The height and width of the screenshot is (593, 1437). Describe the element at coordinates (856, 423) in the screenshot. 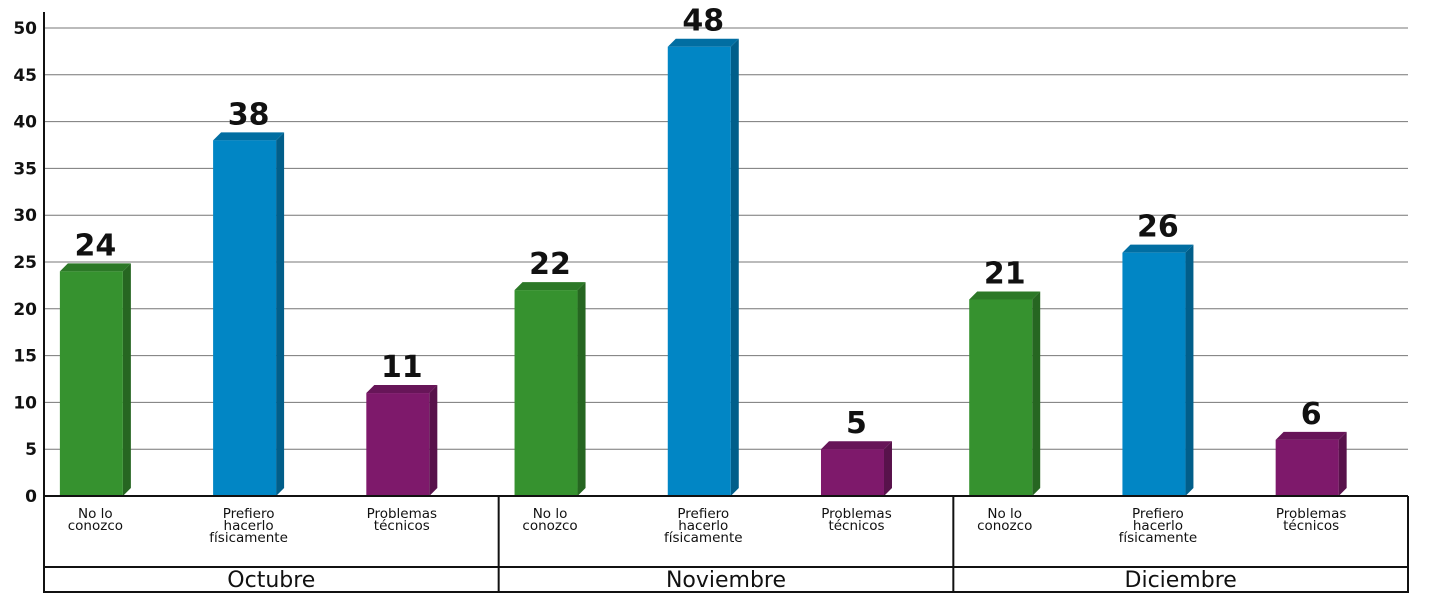

I see `bar-value-label: 5` at that location.